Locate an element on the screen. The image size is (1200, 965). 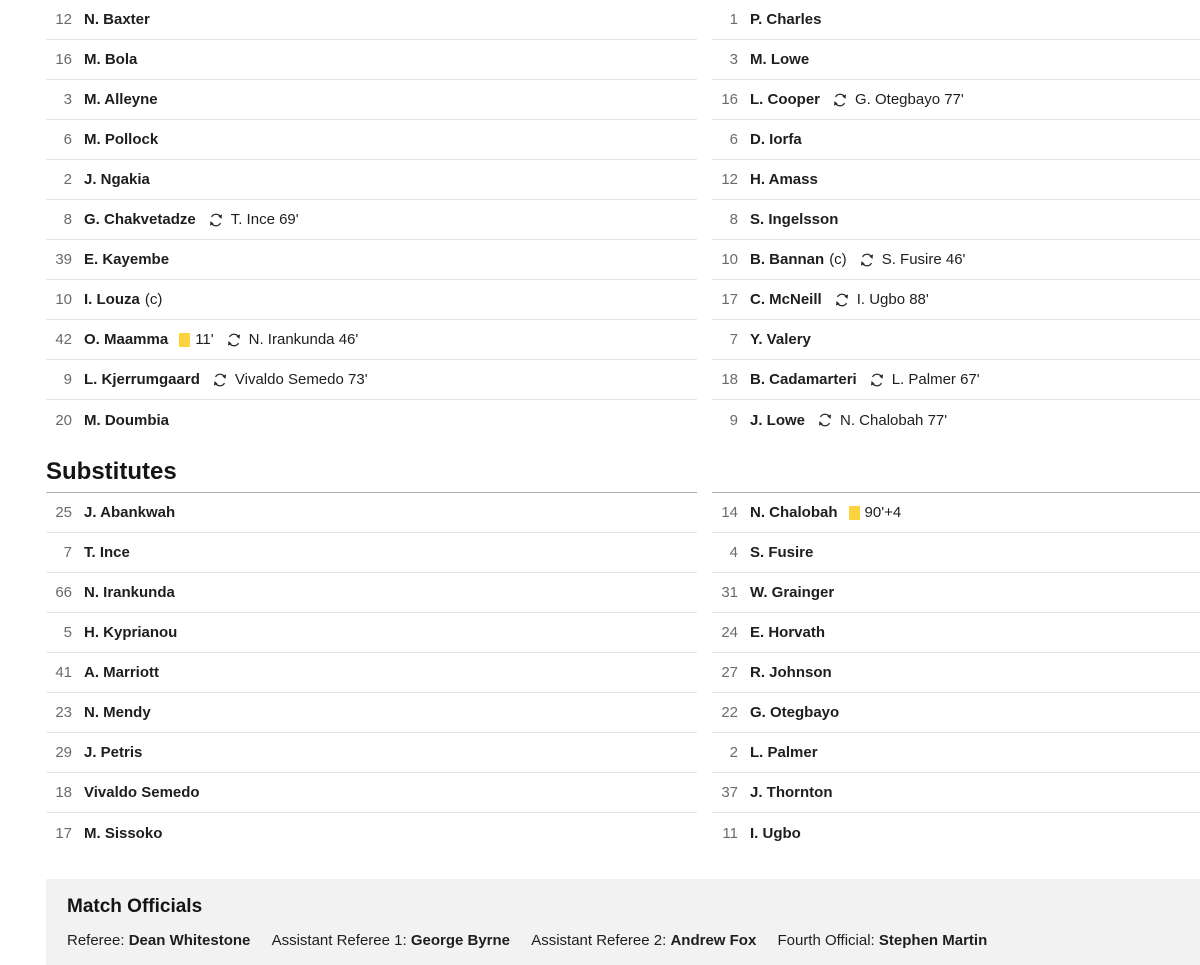
shirt-number: 14 is located at coordinates (729, 512).